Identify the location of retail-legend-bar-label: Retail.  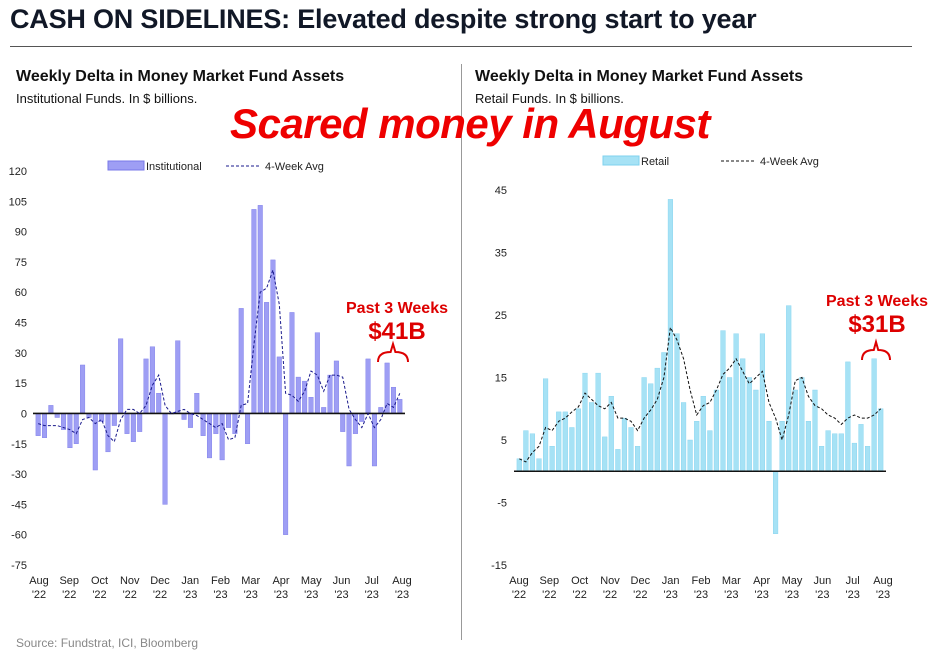
(655, 162).